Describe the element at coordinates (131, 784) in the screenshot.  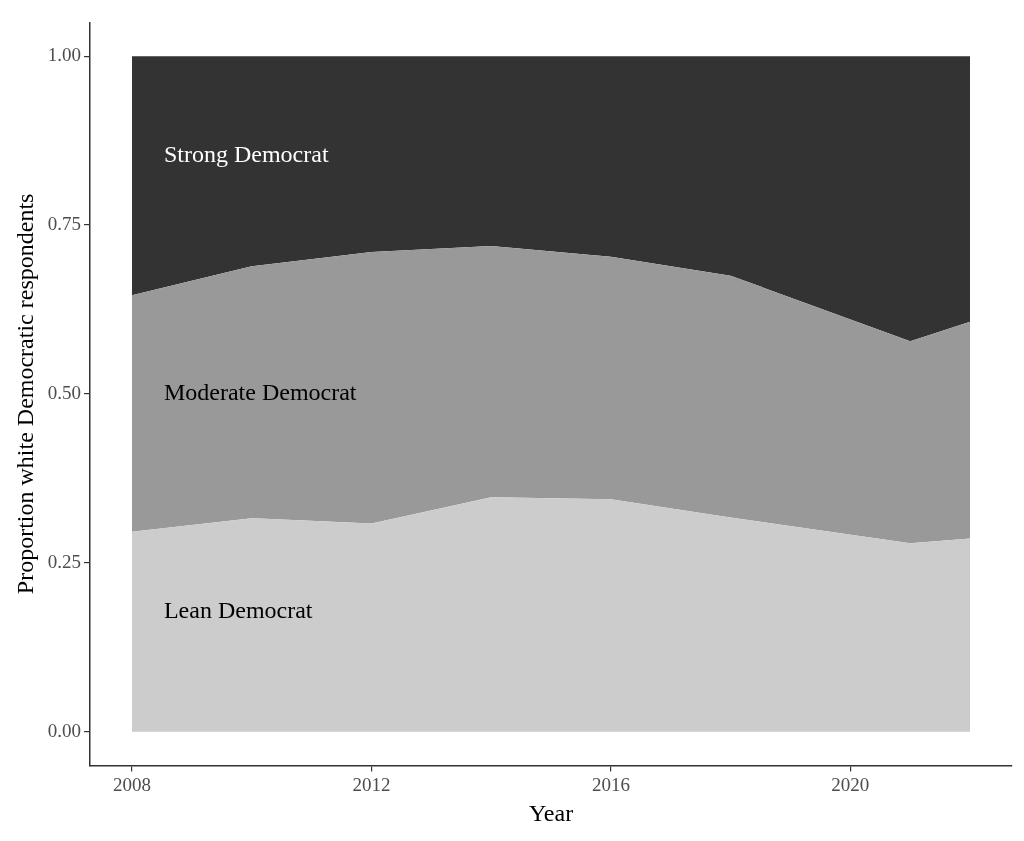
I see `x-tick-label: 2008` at that location.